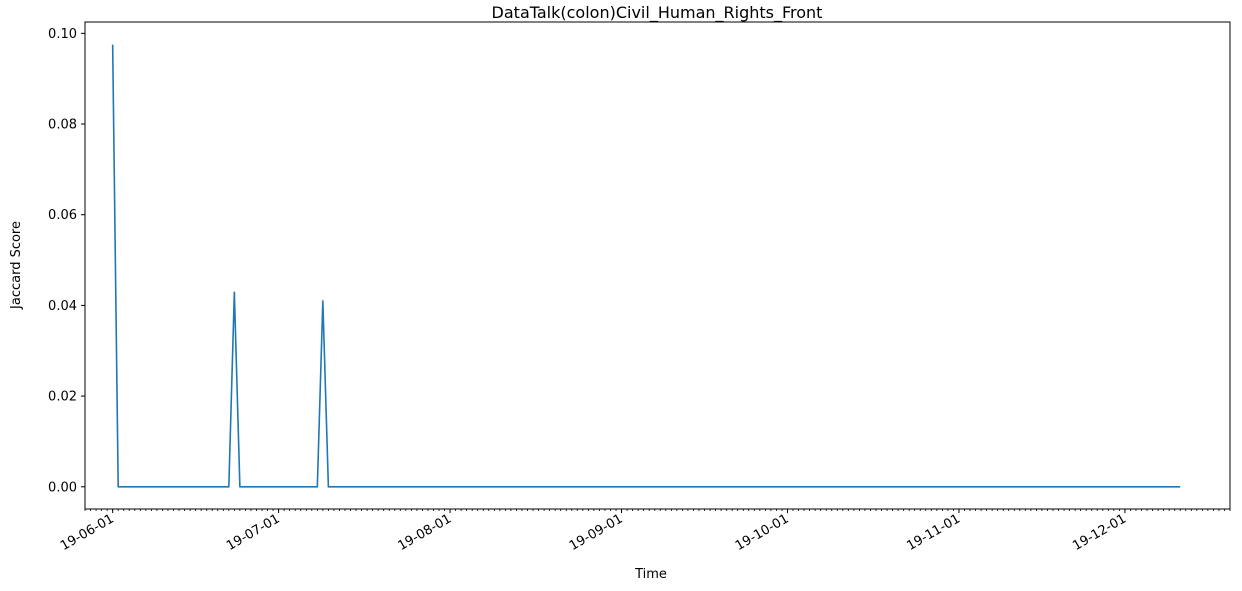  I want to click on x-tick-label: 19-09-01, so click(596, 532).